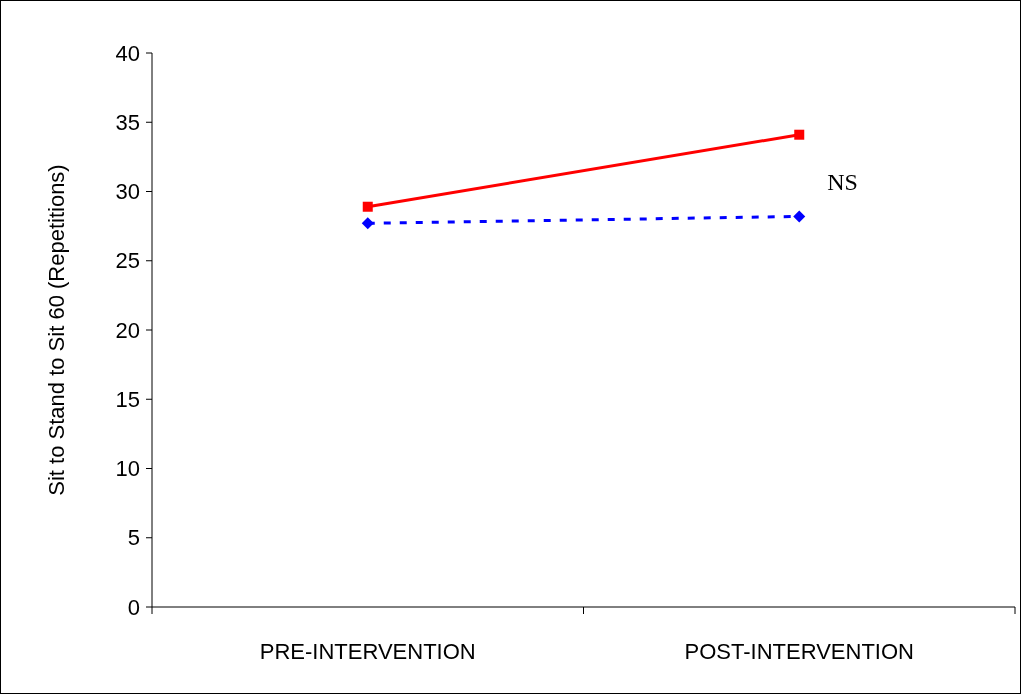 This screenshot has height=694, width=1021. Describe the element at coordinates (133, 538) in the screenshot. I see `y-tick-label: 5` at that location.